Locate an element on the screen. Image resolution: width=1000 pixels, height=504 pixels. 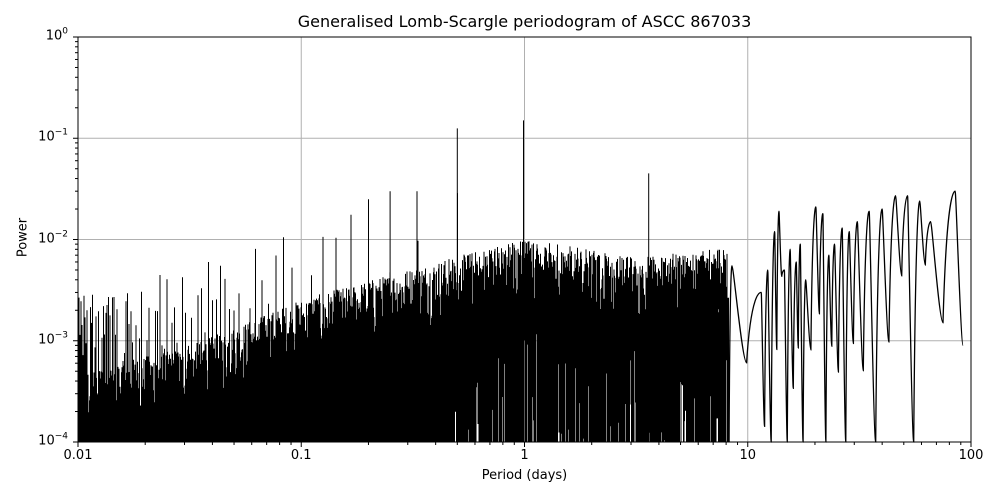
y-tick-label: 10⁻³ is located at coordinates (53, 339).